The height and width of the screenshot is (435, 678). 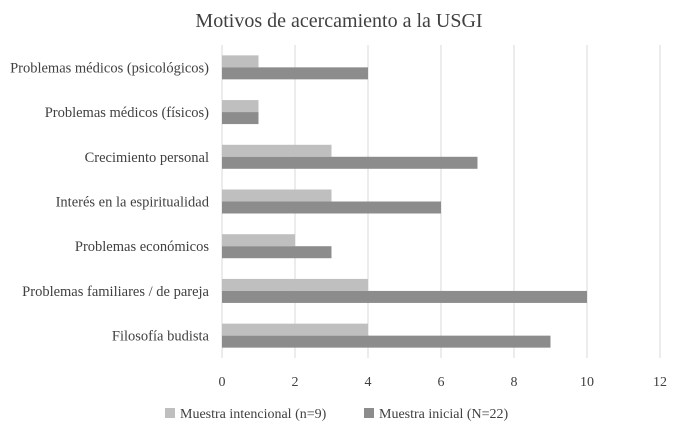 I want to click on x-tick-label: 6, so click(x=441, y=382).